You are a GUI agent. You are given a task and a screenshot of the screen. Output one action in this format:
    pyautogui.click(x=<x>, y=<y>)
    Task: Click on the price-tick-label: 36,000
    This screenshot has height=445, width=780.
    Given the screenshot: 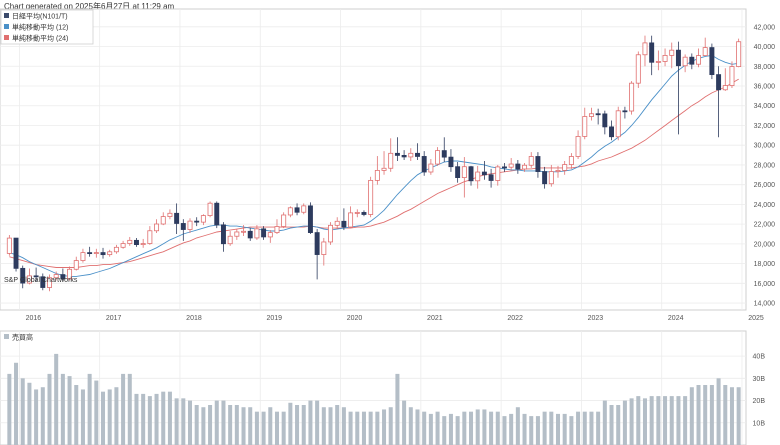 What is the action you would take?
    pyautogui.click(x=765, y=87)
    